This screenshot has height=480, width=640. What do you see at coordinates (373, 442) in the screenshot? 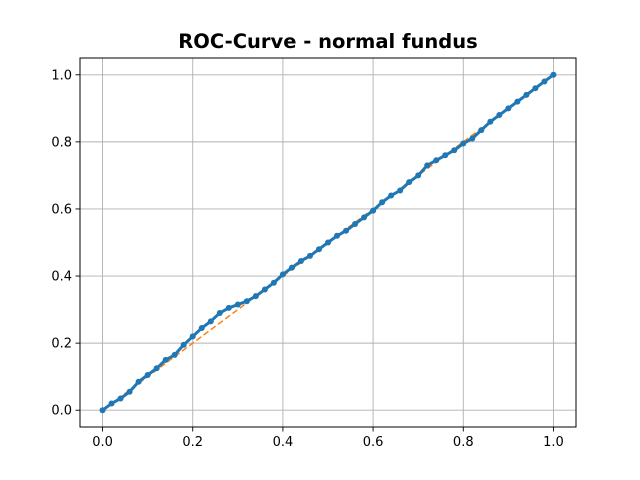
I see `x-tick-label-3: 0.6` at bounding box center [373, 442].